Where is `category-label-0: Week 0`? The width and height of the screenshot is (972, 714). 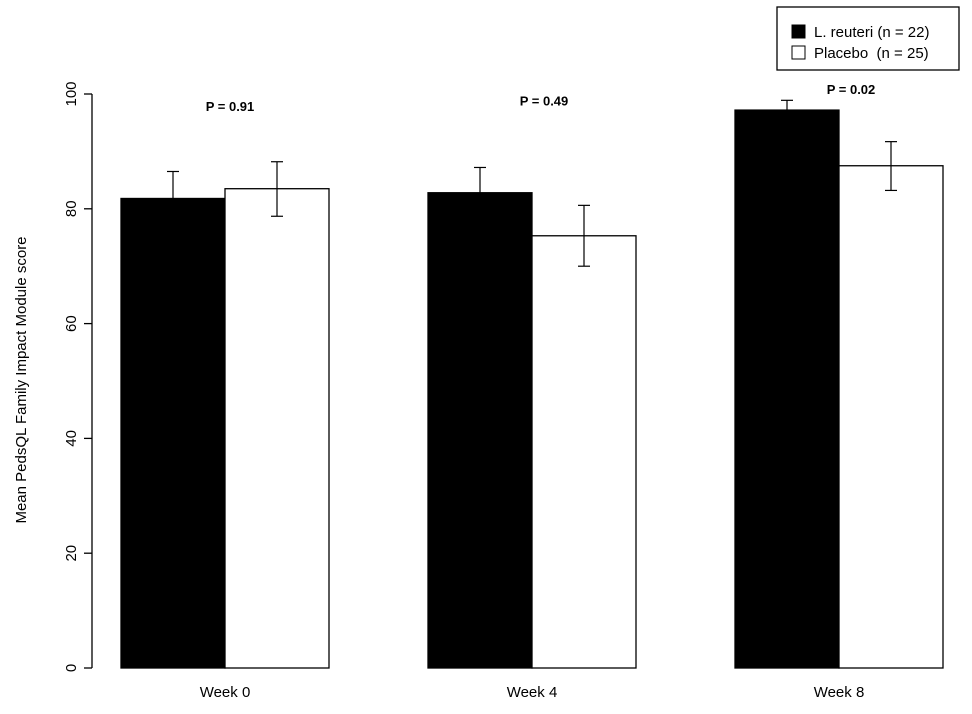 category-label-0: Week 0 is located at coordinates (225, 692).